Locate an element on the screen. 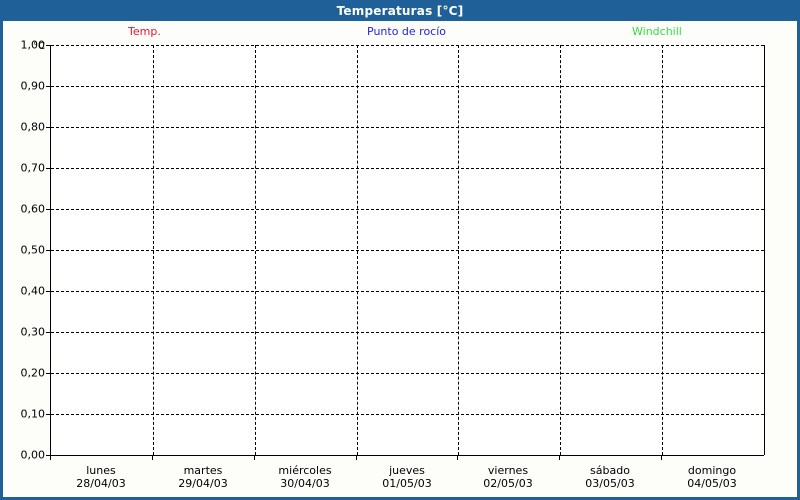  x-axis-tick-label: jueves 01/05/03 is located at coordinates (407, 477).